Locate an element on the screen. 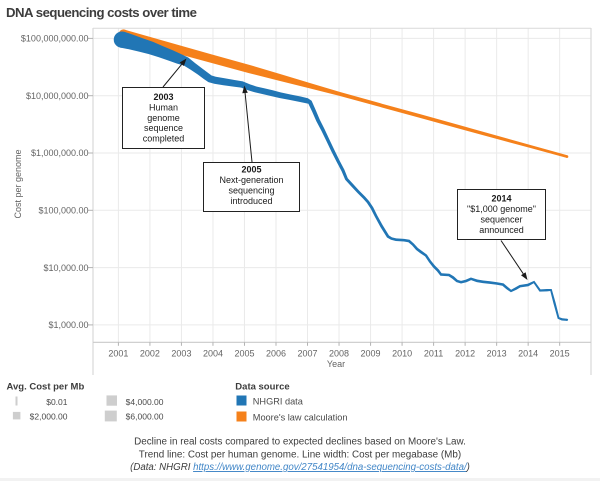  svg-text: $1,000.00 is located at coordinates (68, 325).